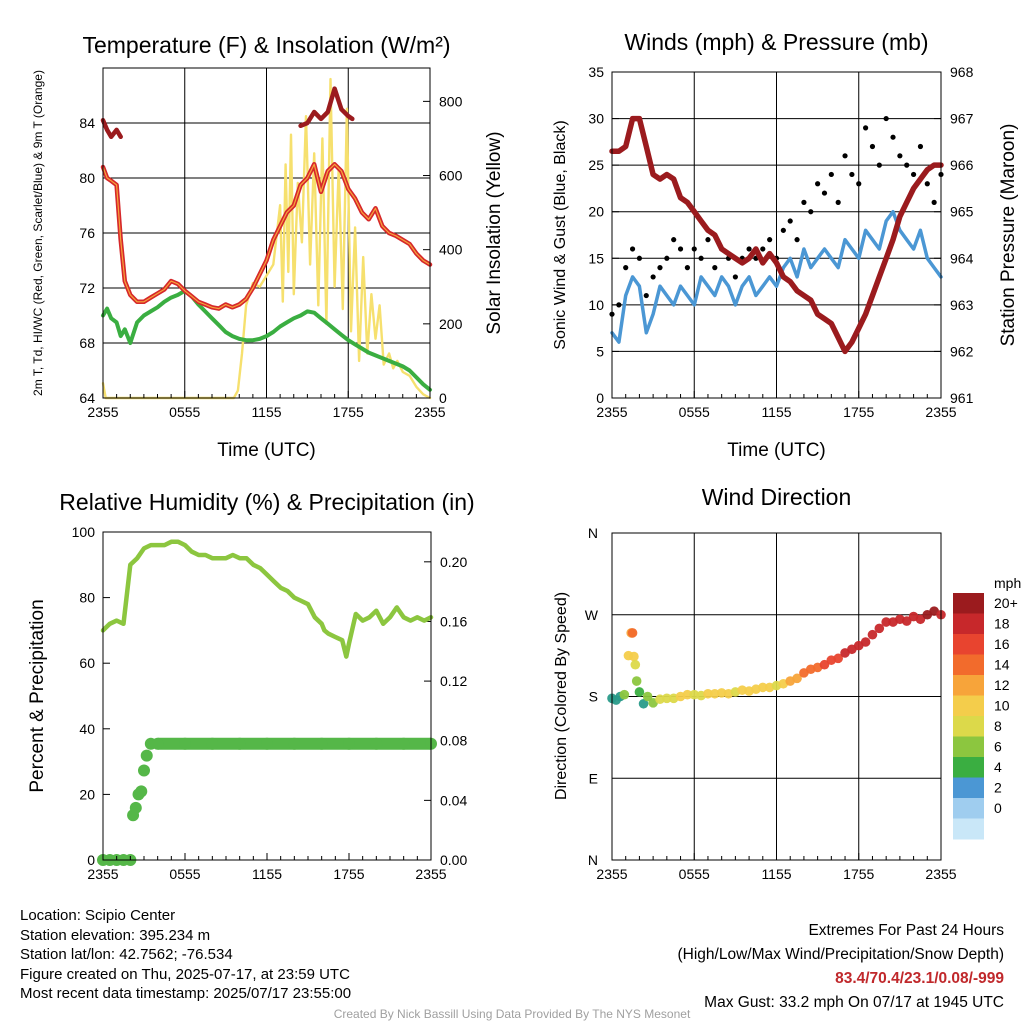  Describe the element at coordinates (962, 119) in the screenshot. I see `y-right-tick-label: 967` at that location.